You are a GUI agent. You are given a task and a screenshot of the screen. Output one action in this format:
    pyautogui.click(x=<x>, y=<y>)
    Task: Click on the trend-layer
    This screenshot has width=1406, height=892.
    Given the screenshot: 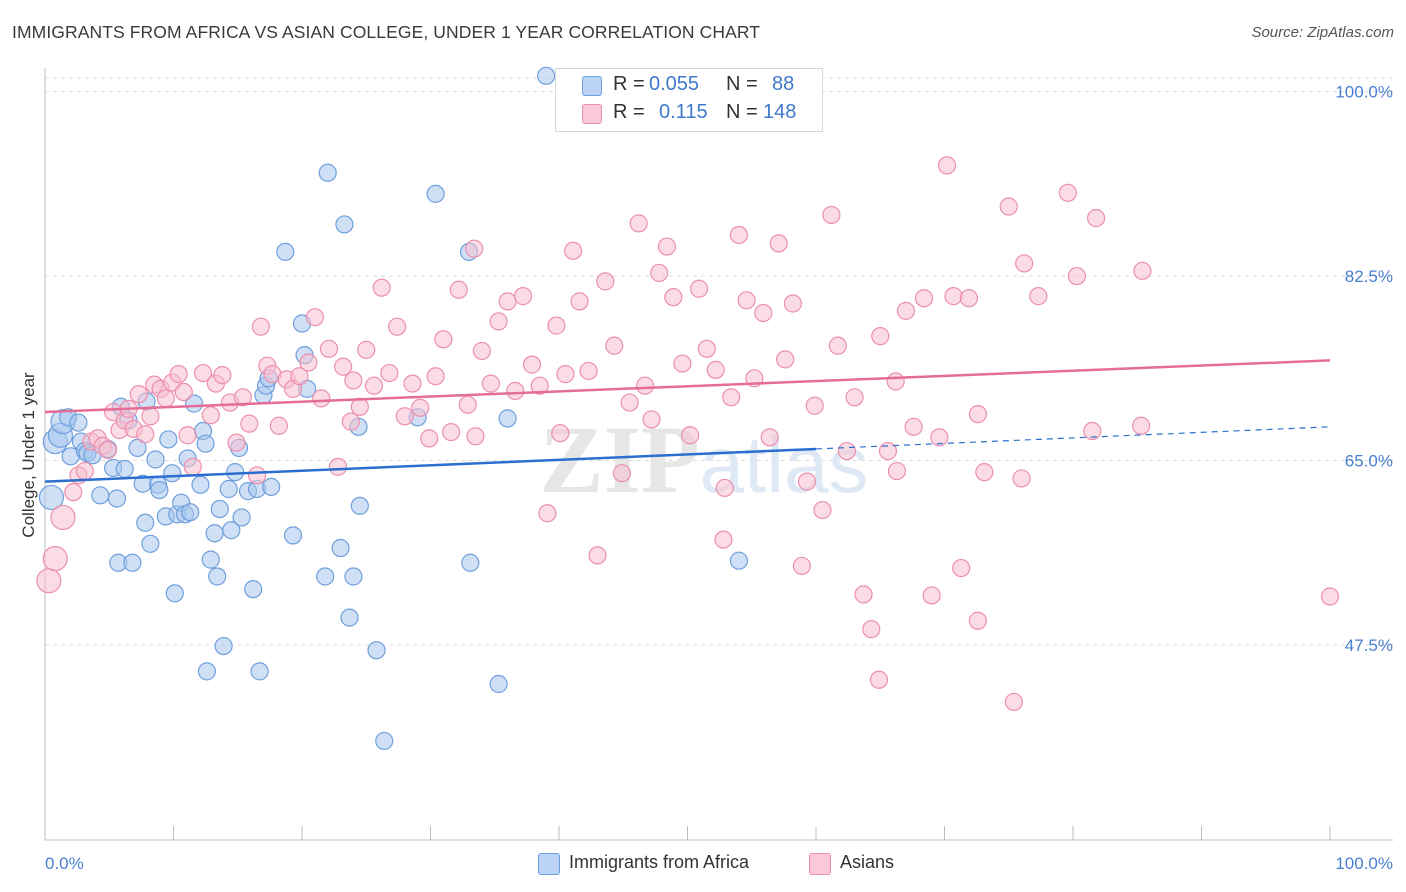 What is the action you would take?
    pyautogui.click(x=687, y=421)
    